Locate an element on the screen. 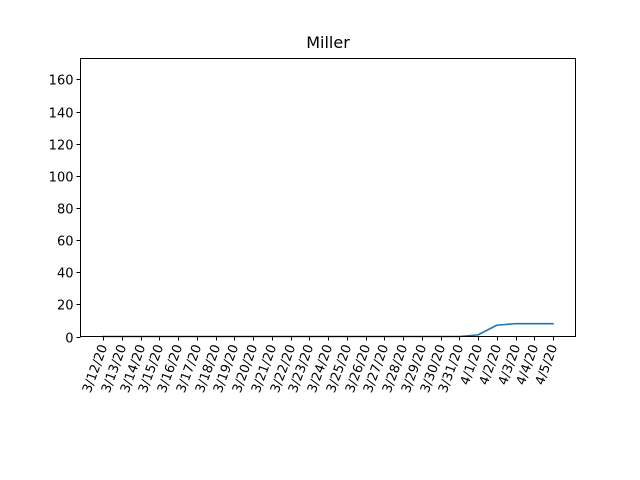 This screenshot has width=640, height=480. y-tick-label: 100 is located at coordinates (61, 178).